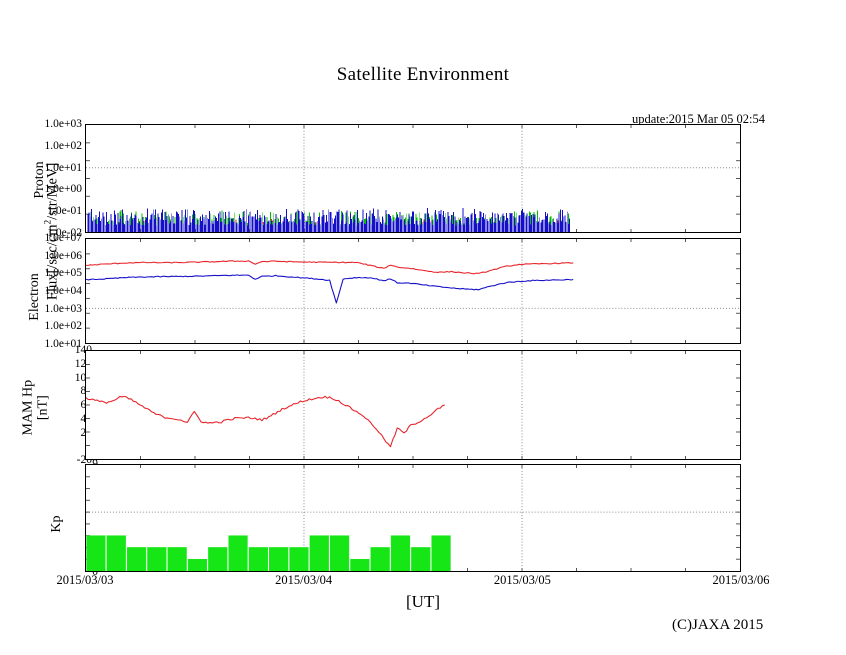 This screenshot has width=846, height=655. What do you see at coordinates (63, 255) in the screenshot?
I see `y-tick-label: 1.0e+06` at bounding box center [63, 255].